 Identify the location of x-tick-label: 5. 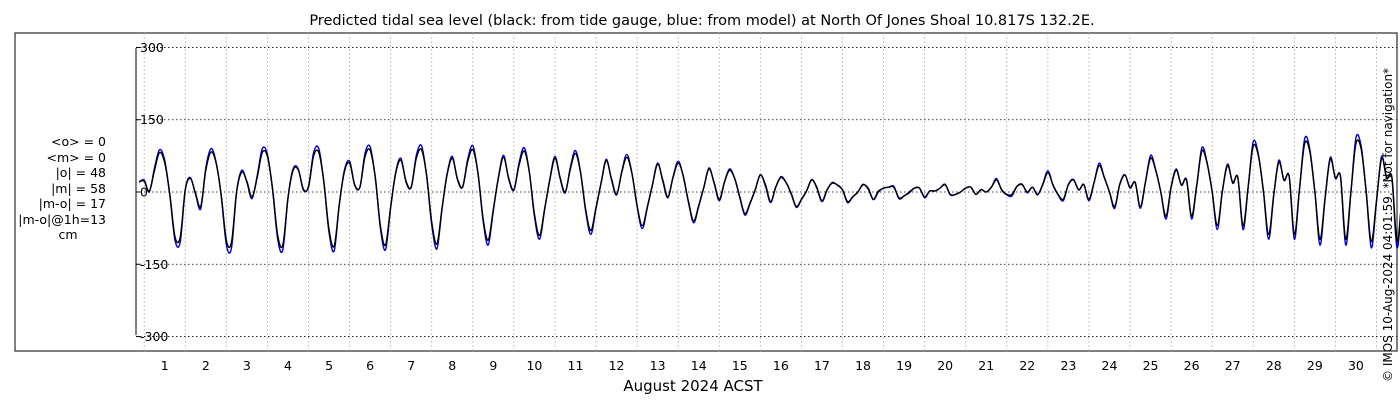
(329, 365).